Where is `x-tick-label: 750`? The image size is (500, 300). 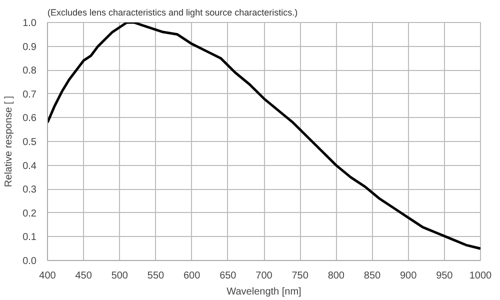 x-tick-label: 750 is located at coordinates (300, 276).